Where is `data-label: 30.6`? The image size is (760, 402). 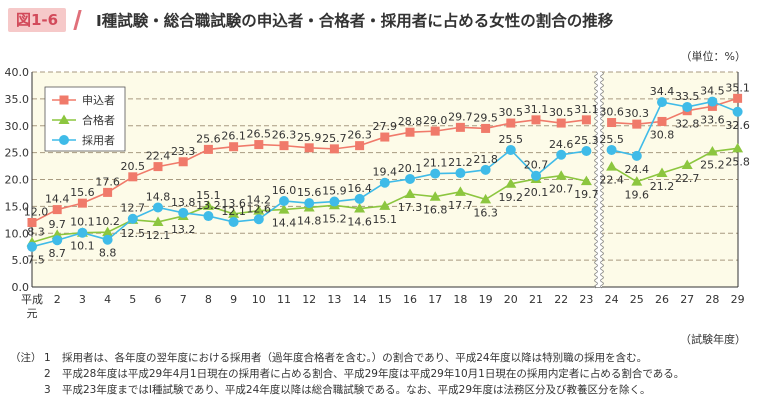 data-label: 30.6 is located at coordinates (611, 112).